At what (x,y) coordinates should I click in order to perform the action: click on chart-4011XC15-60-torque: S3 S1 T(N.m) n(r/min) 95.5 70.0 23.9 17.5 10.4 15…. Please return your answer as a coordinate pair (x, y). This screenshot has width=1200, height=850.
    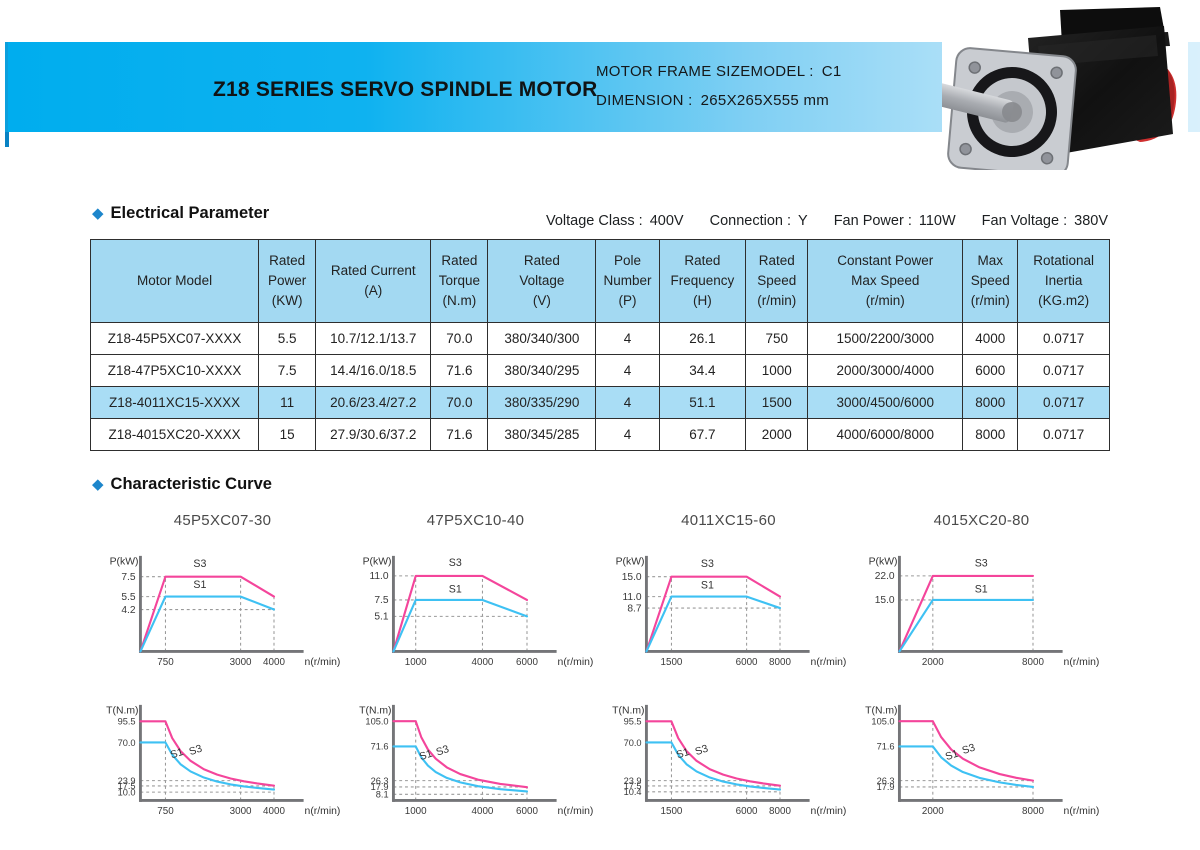
    Looking at the image, I should click on (728, 763).